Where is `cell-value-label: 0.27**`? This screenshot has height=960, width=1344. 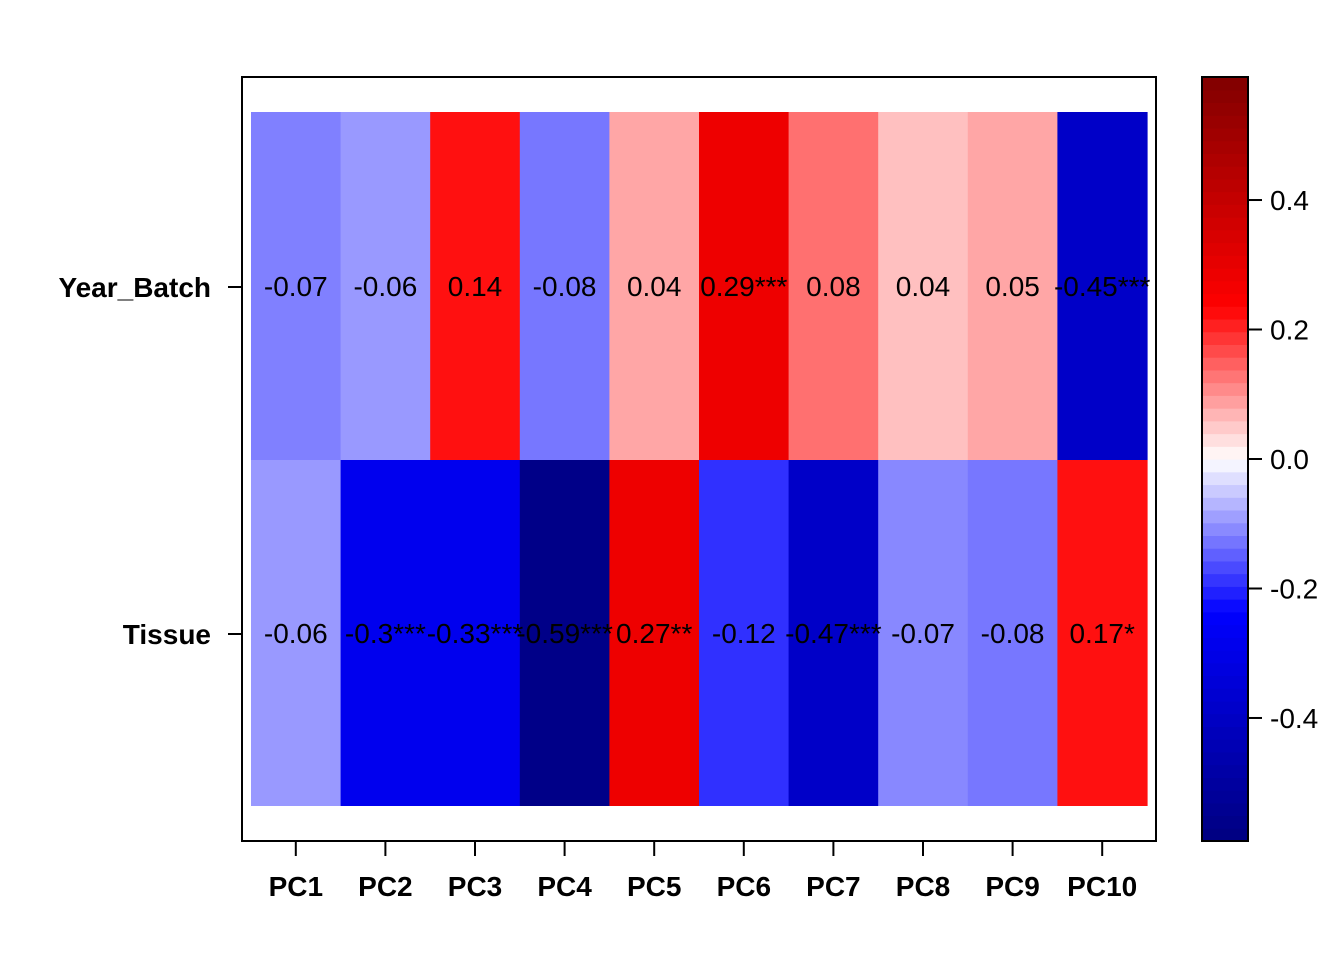
cell-value-label: 0.27** is located at coordinates (654, 633).